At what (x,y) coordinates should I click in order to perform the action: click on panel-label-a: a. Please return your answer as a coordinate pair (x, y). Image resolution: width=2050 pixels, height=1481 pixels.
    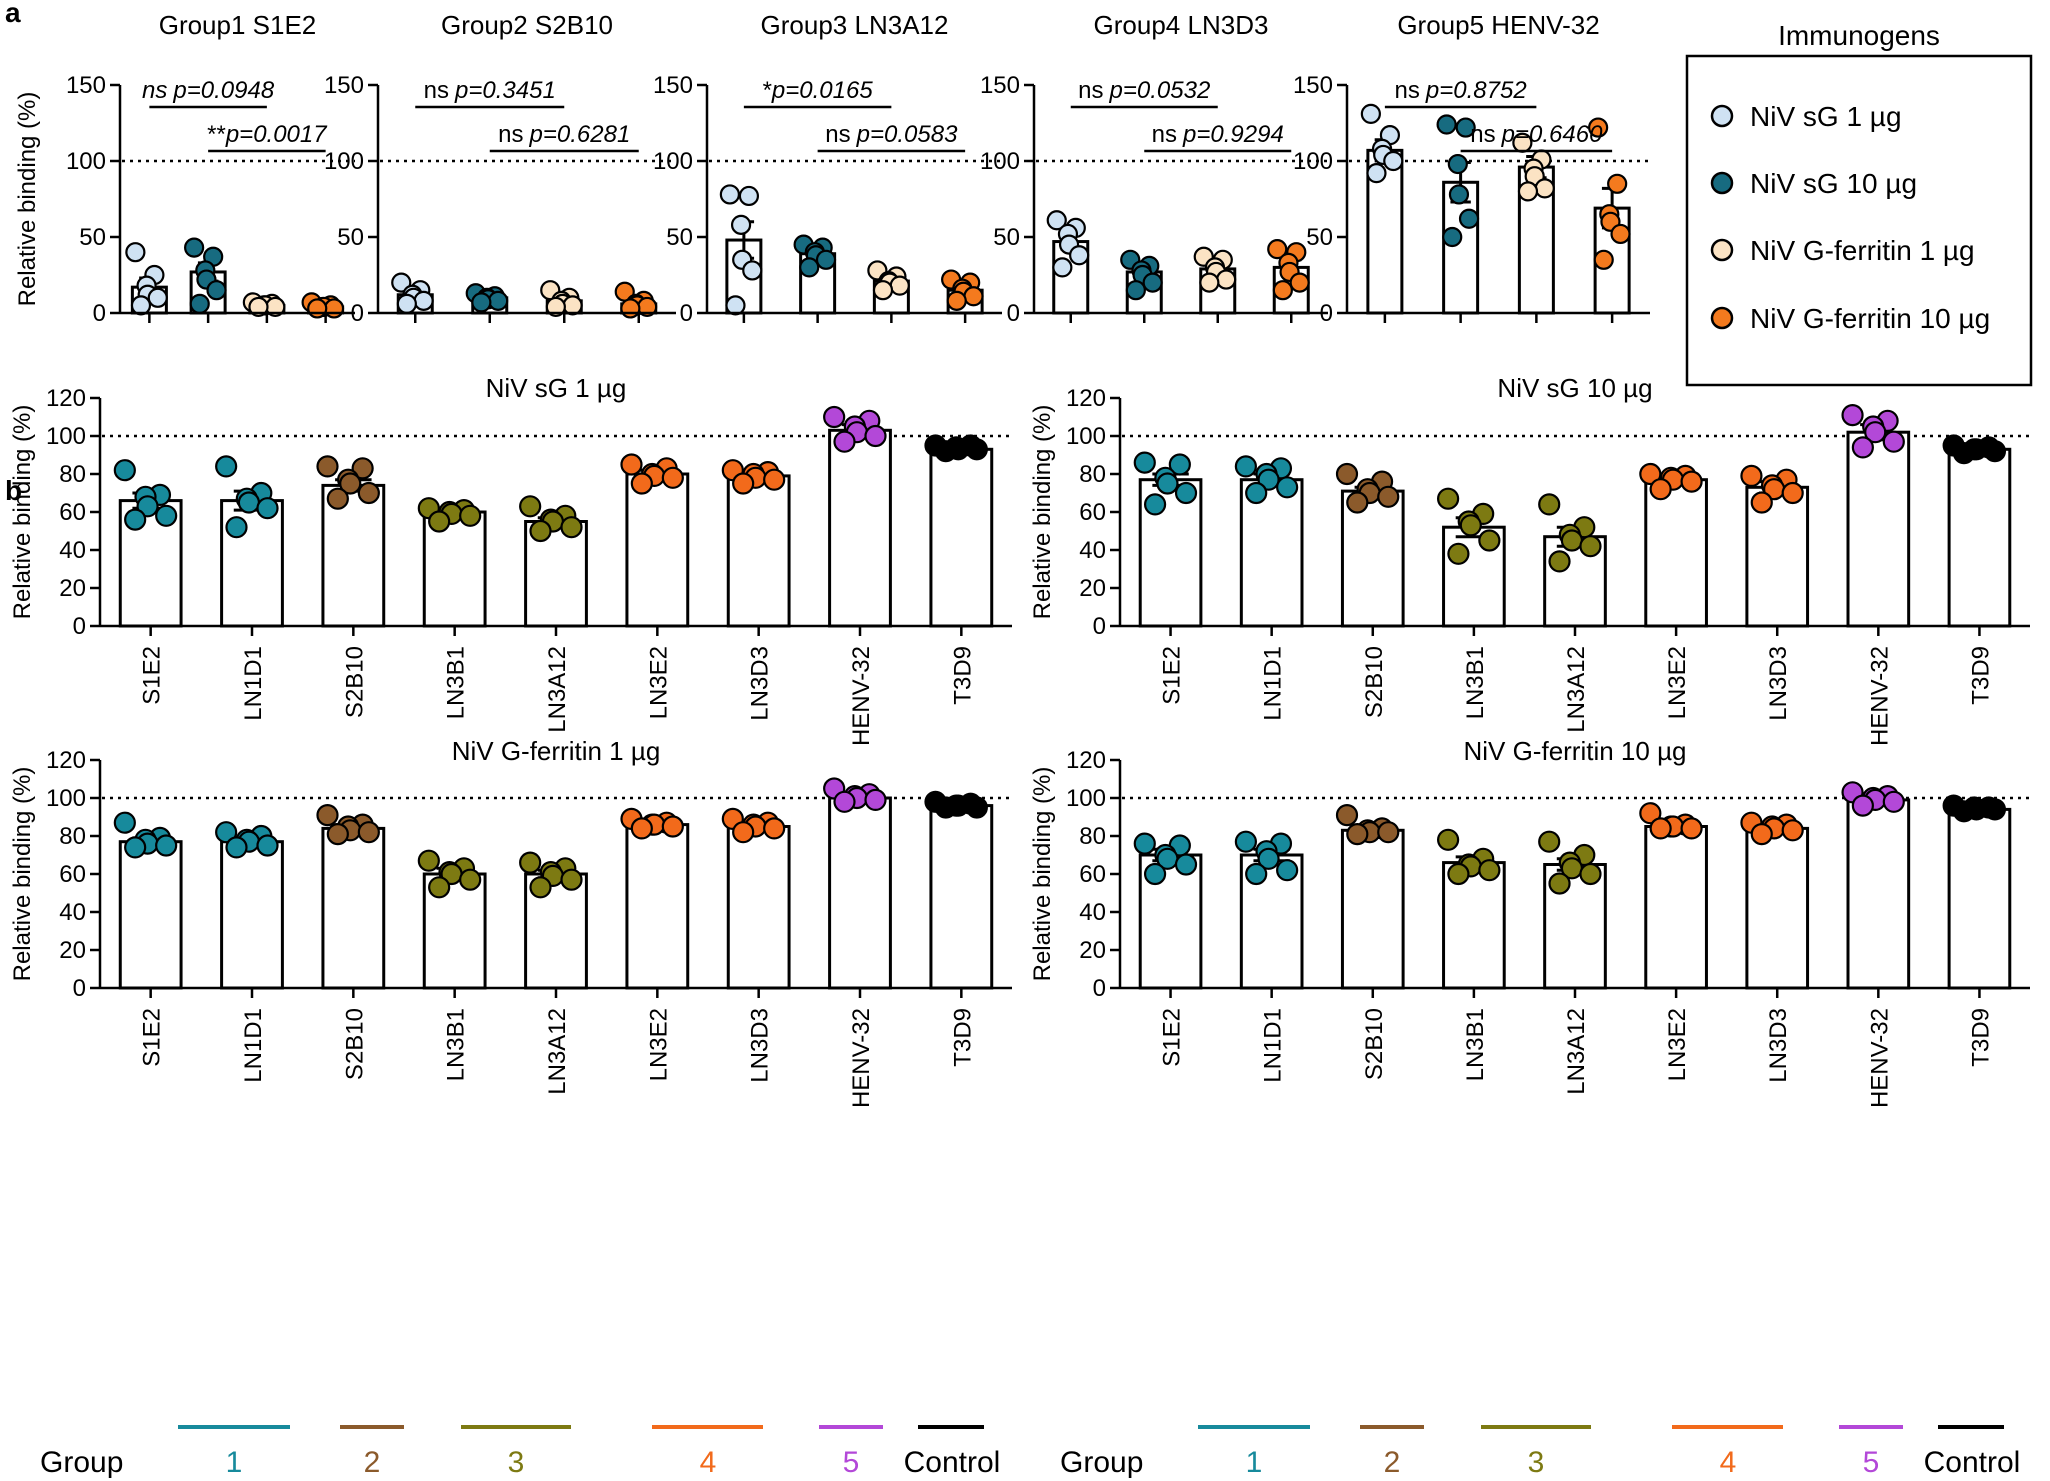
    Looking at the image, I should click on (13, 14).